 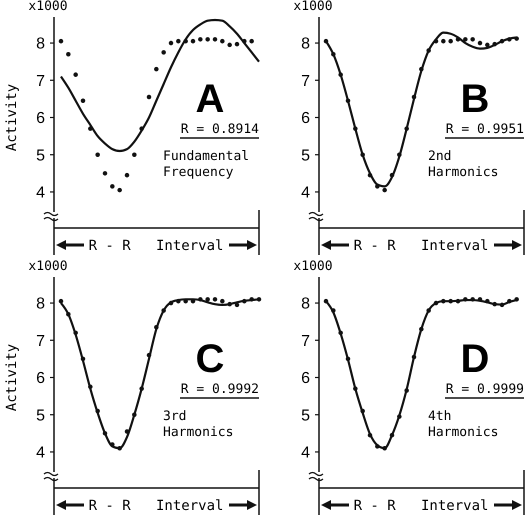 I want to click on annotation: 2nd Harmonics, so click(x=463, y=164).